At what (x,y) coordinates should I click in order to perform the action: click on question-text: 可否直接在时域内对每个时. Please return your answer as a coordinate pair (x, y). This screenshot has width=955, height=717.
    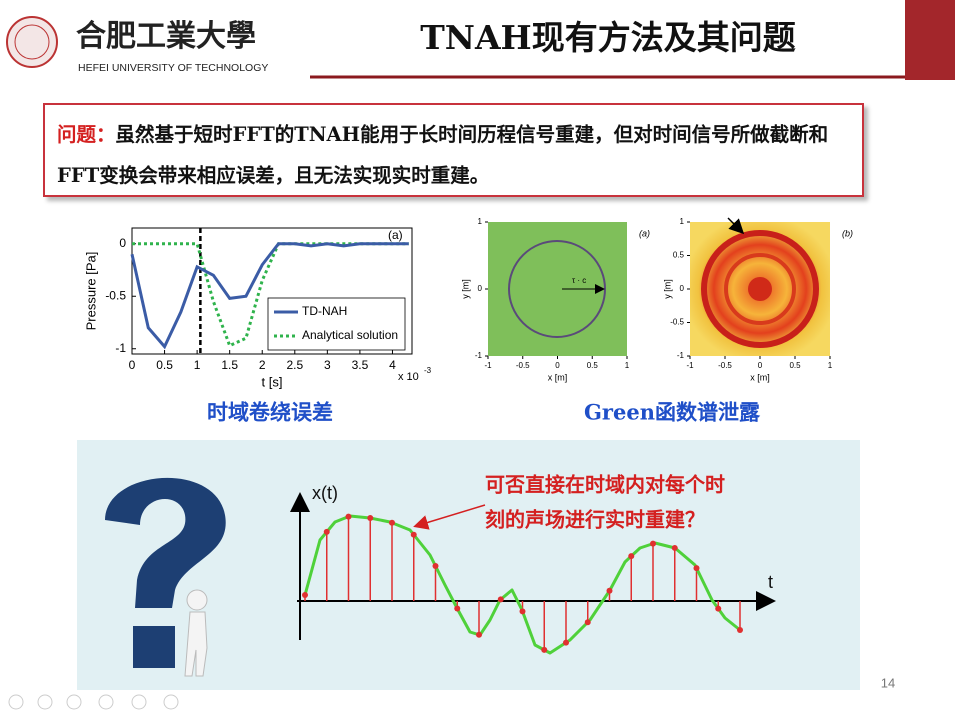
    Looking at the image, I should click on (605, 485).